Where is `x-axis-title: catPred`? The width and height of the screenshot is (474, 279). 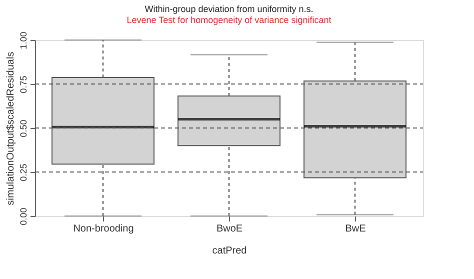 x-axis-title: catPred is located at coordinates (229, 251).